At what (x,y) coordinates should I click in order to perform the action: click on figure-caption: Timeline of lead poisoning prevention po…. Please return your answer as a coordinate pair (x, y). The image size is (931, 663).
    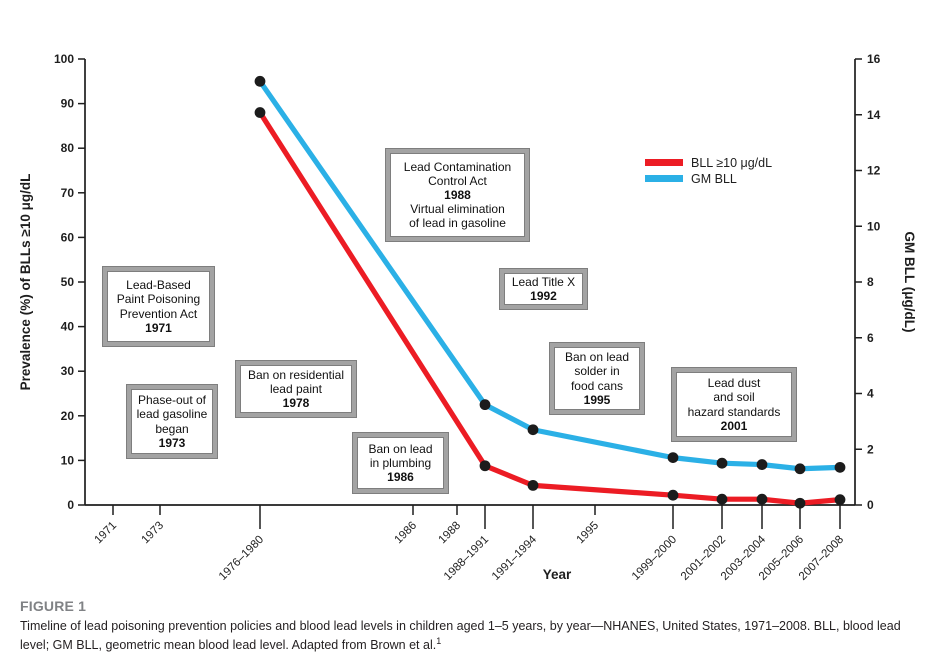
    Looking at the image, I should click on (466, 636).